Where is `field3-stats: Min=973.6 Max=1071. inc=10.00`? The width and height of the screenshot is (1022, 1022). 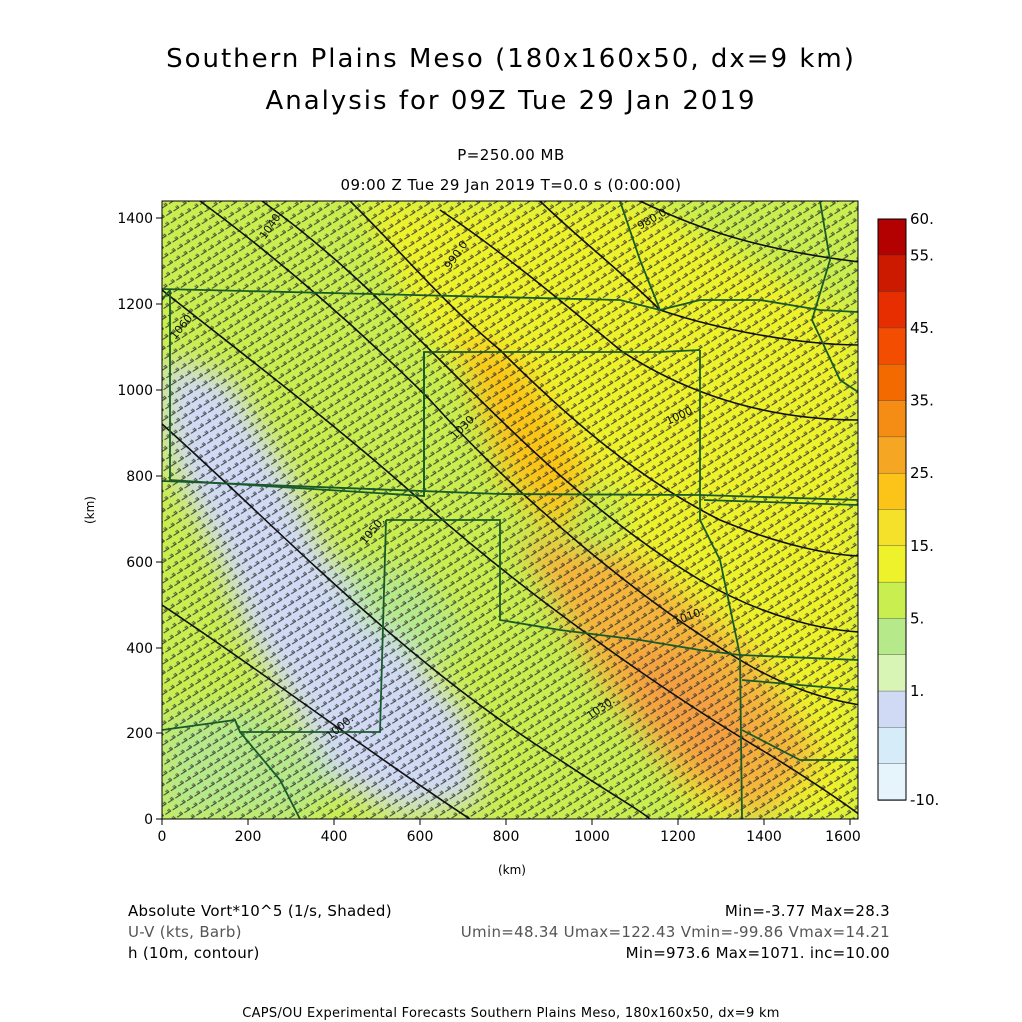
field3-stats: Min=973.6 Max=1071. inc=10.00 is located at coordinates (757, 953).